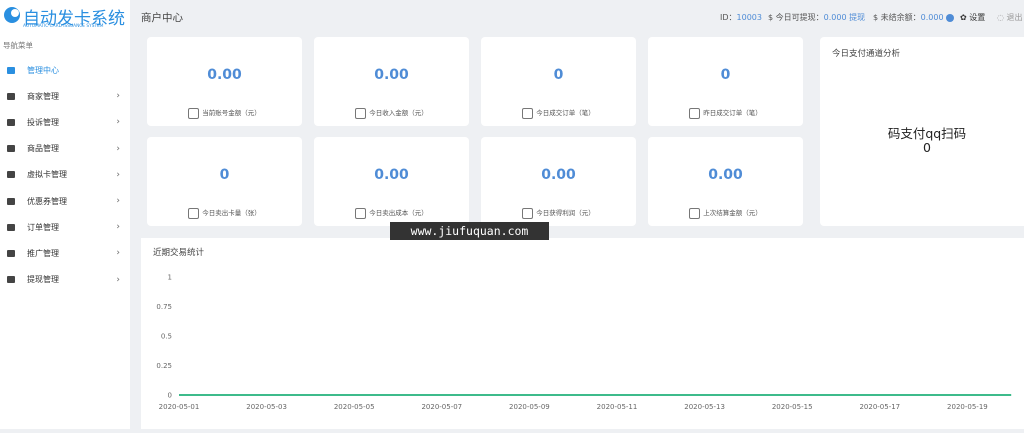  Describe the element at coordinates (43, 122) in the screenshot. I see `menu-label: 投诉管理` at that location.